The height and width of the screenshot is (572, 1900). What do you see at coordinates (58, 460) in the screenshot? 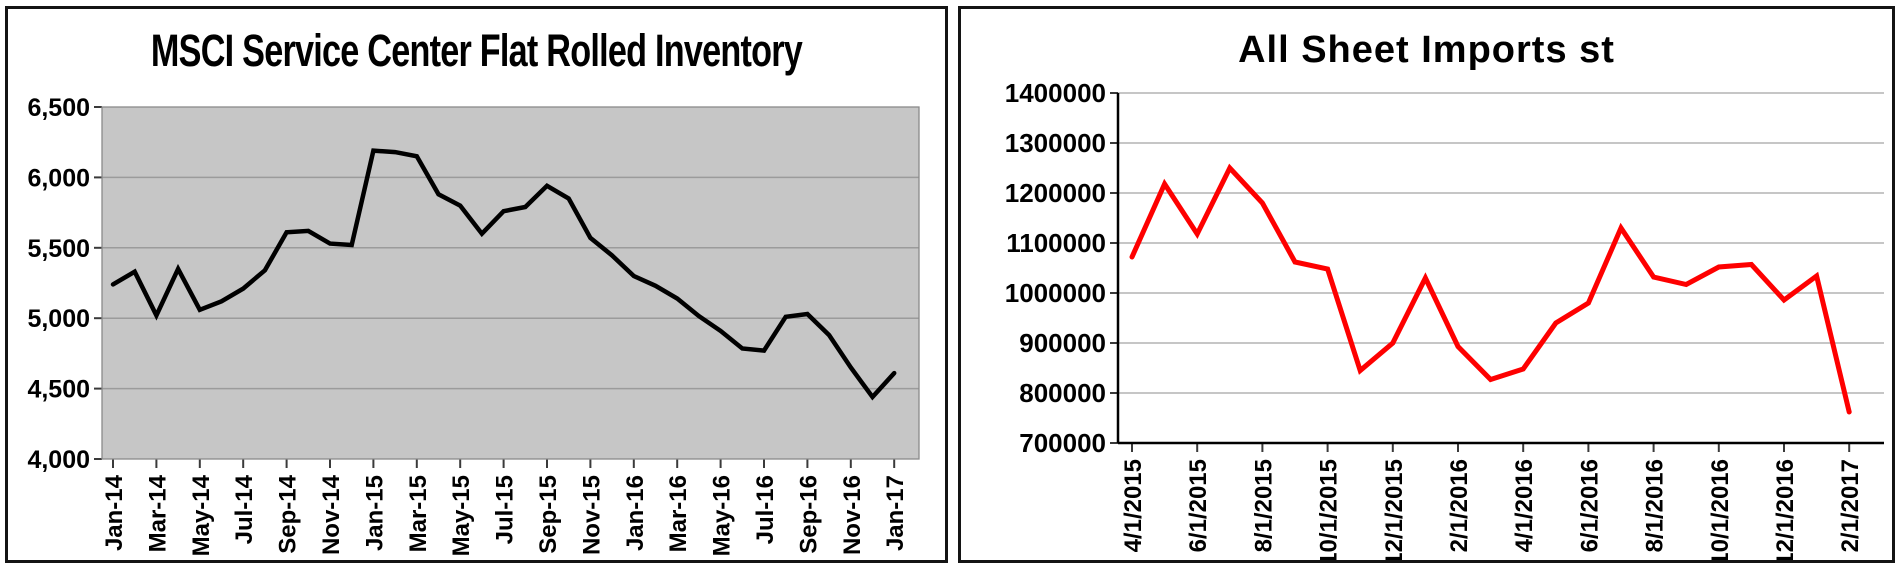
I see `y-axis-label: 4,000` at bounding box center [58, 460].